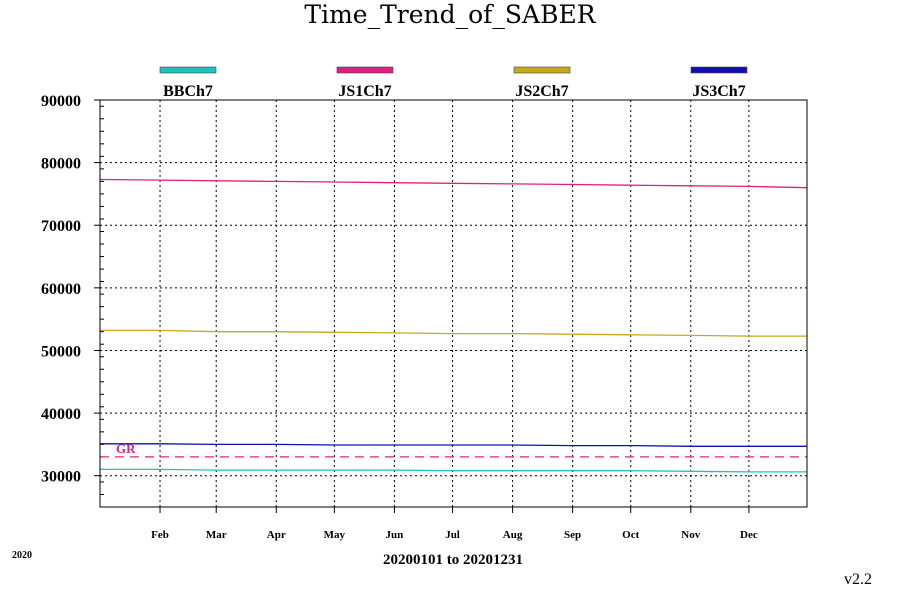 Image resolution: width=900 pixels, height=590 pixels. What do you see at coordinates (450, 14) in the screenshot?
I see `chart-title: Time_Trend_of_SABER` at bounding box center [450, 14].